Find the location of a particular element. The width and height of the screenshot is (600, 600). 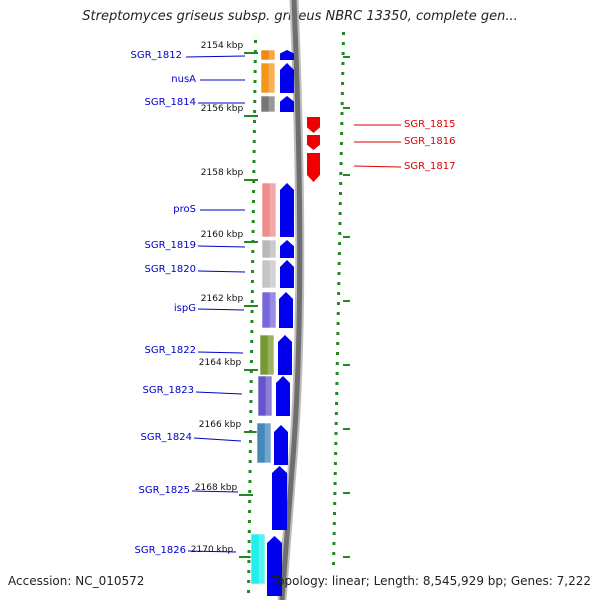

gene-label: SGR_1823 is located at coordinates (169, 390).